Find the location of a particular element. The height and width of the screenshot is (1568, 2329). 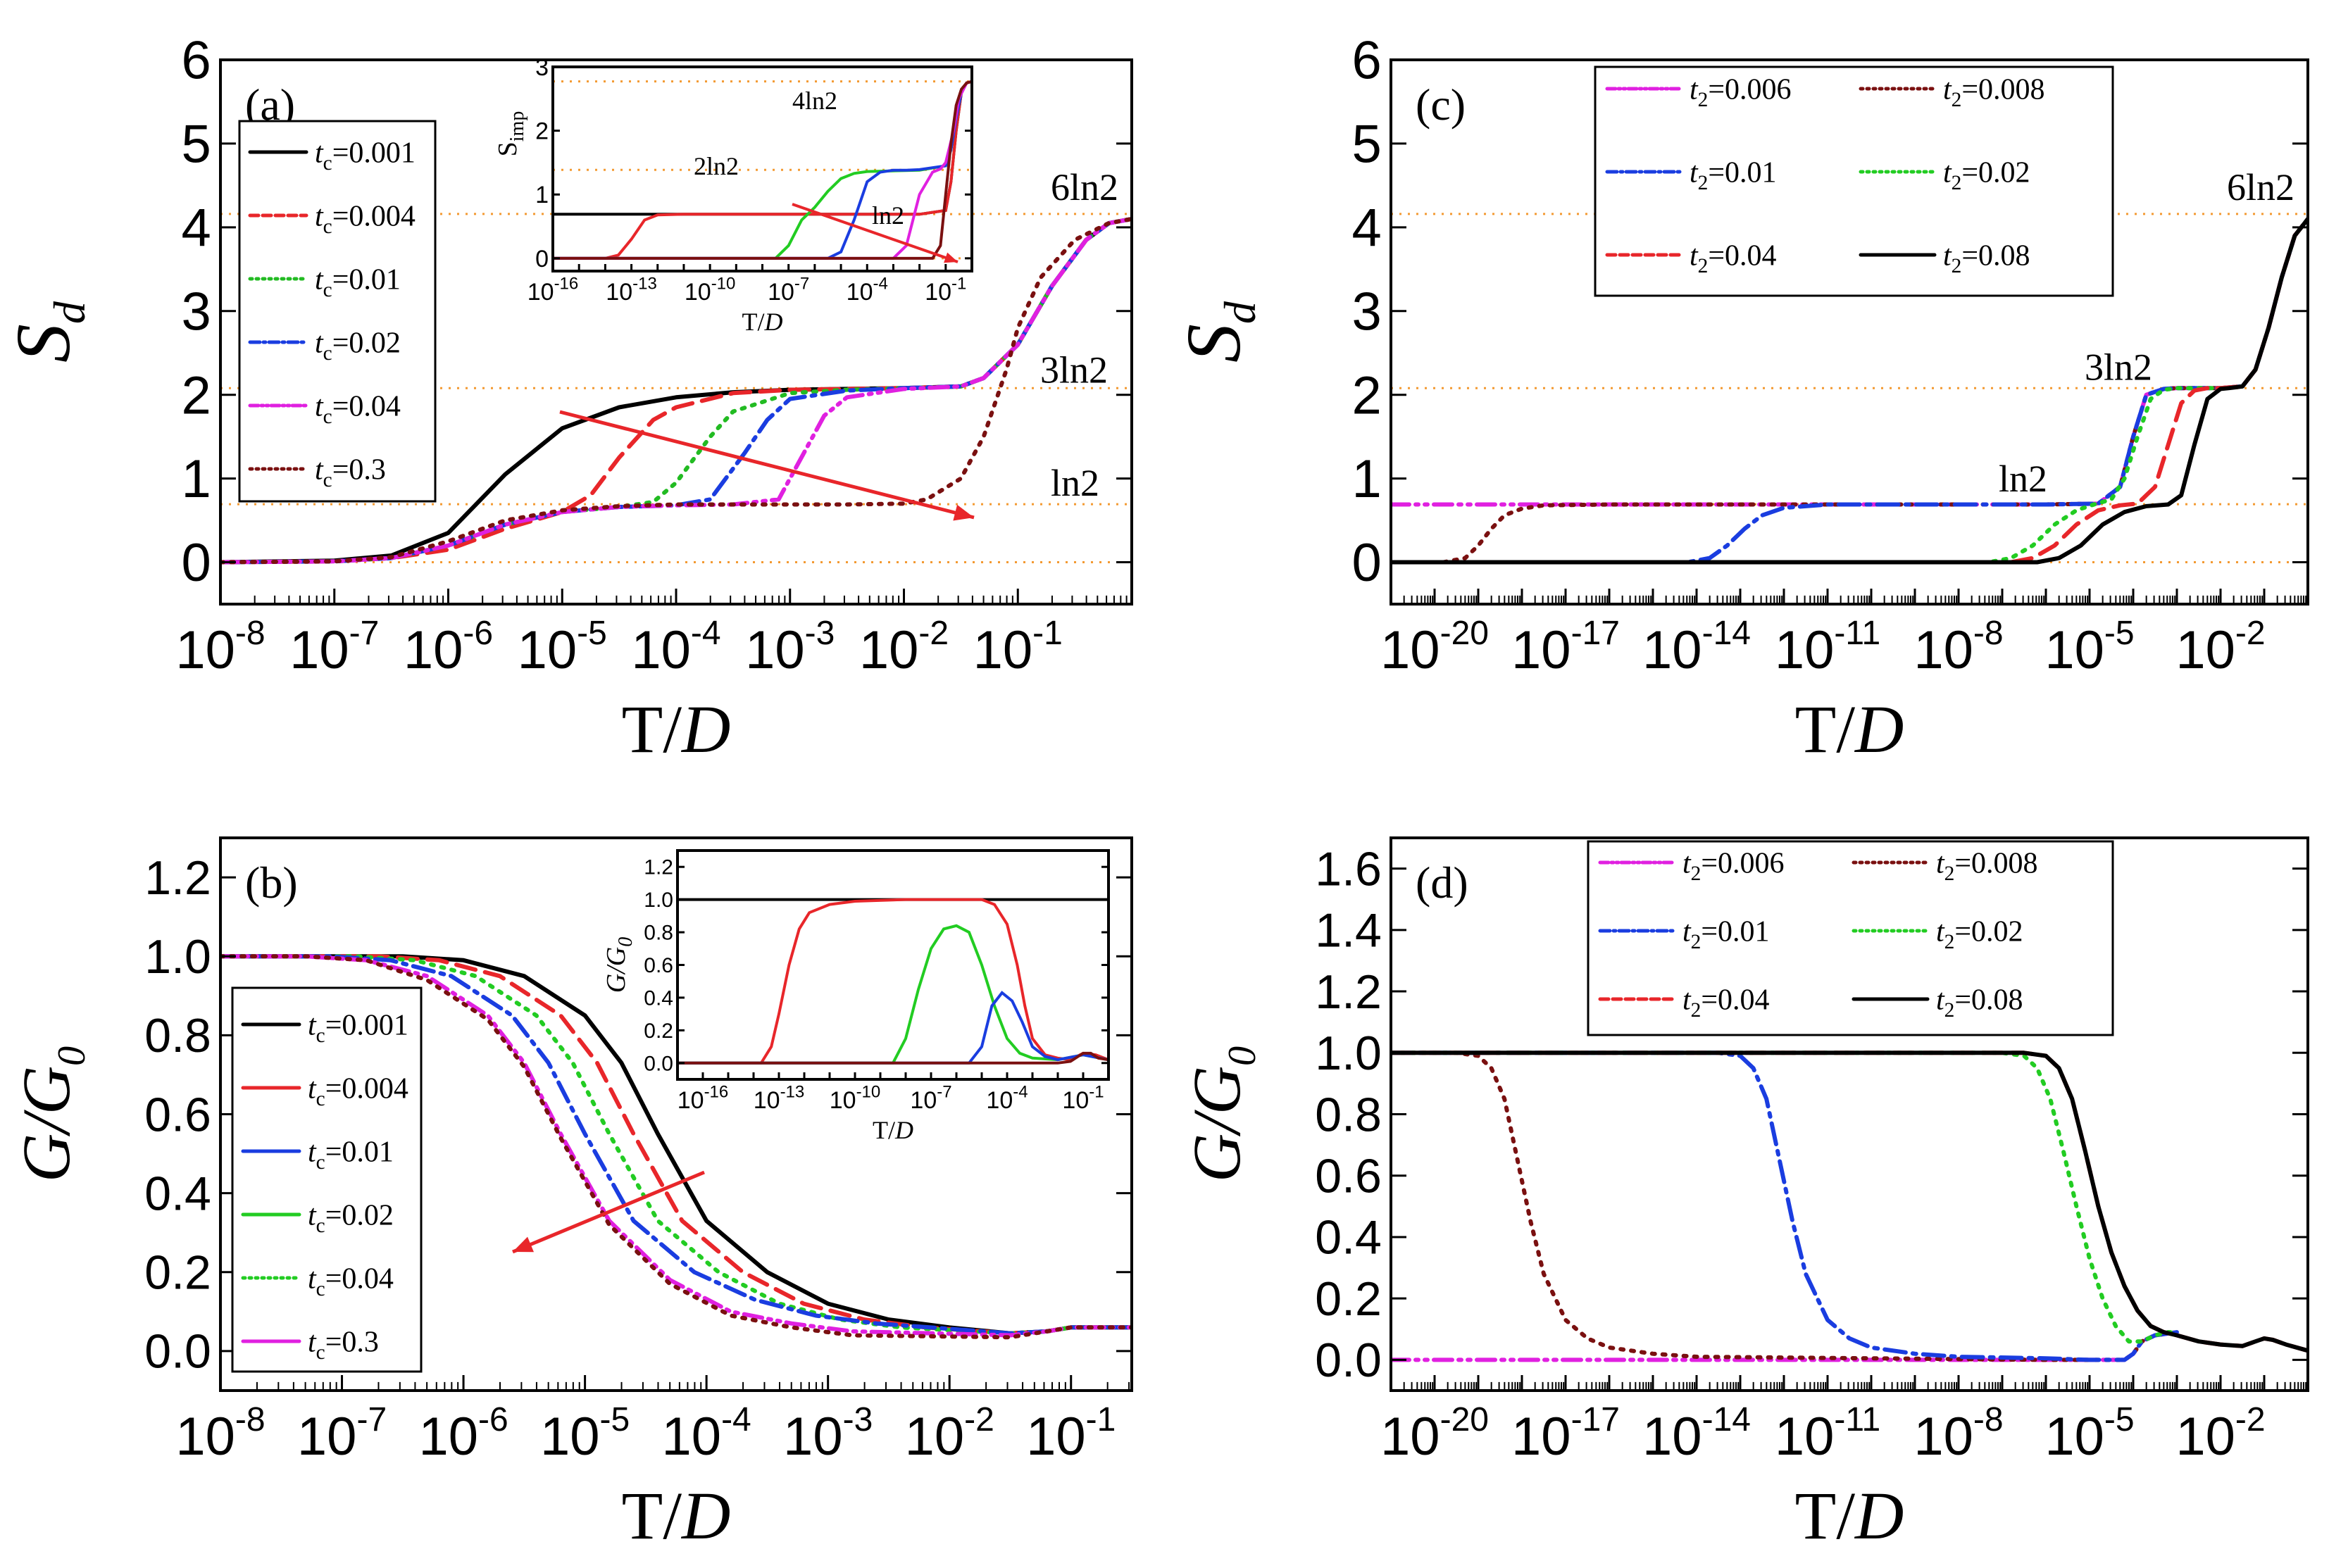

b-series-line is located at coordinates (676, 1147).